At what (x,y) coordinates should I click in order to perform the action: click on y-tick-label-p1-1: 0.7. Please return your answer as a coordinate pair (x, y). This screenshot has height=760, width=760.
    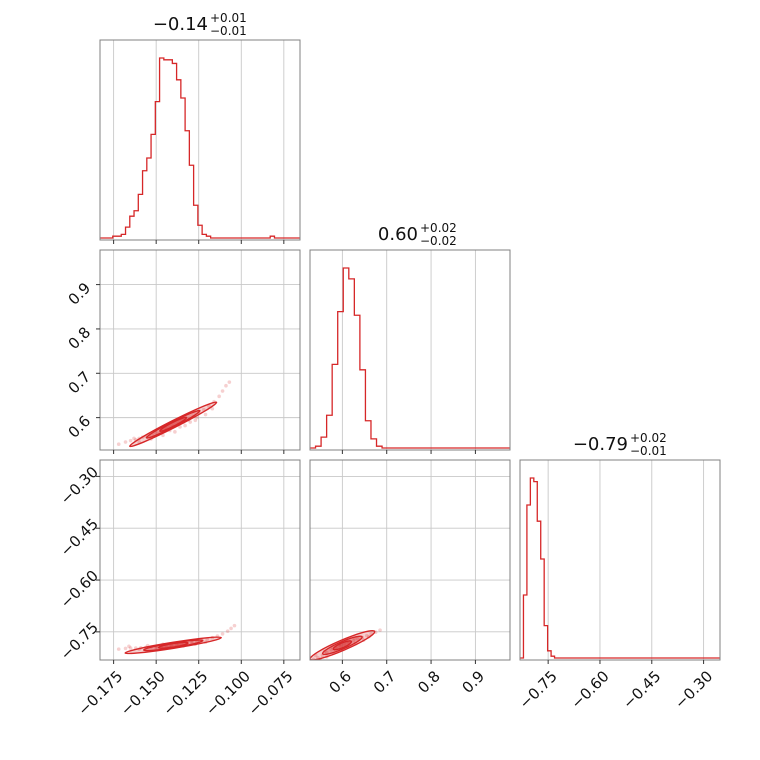
    Looking at the image, I should click on (80, 383).